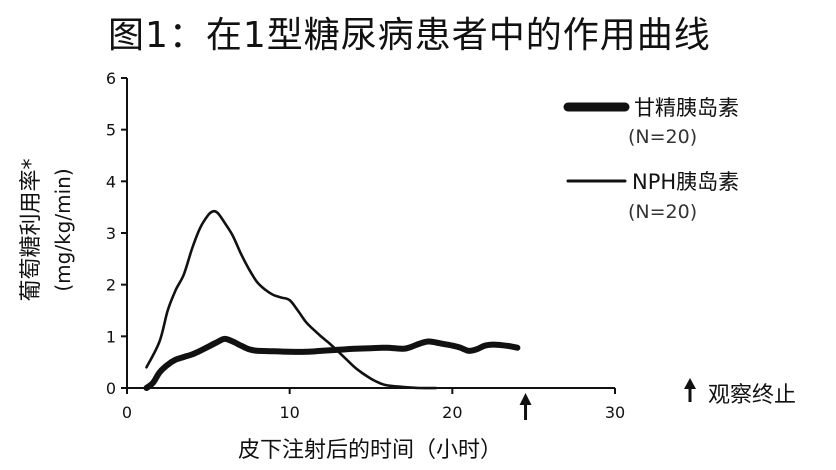 The image size is (836, 470). What do you see at coordinates (662, 212) in the screenshot?
I see `legend-sub-series-2: (N=20)` at bounding box center [662, 212].